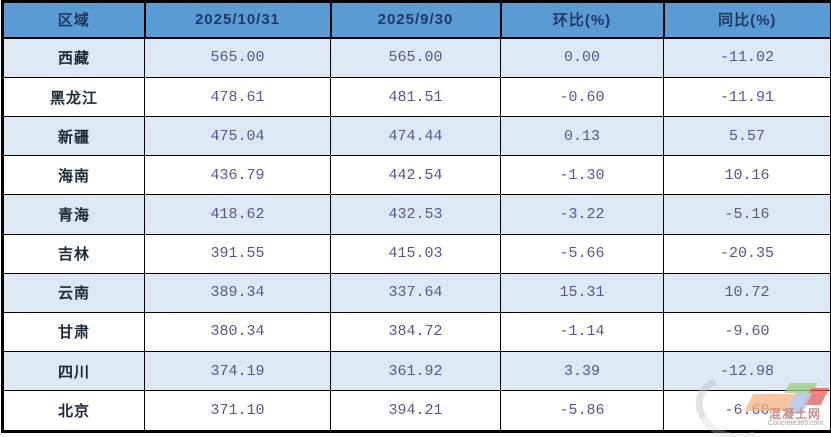 The height and width of the screenshot is (437, 831). I want to click on table-row: 甘肃 380.34 384.72 -1.14 -9.60, so click(416, 331).